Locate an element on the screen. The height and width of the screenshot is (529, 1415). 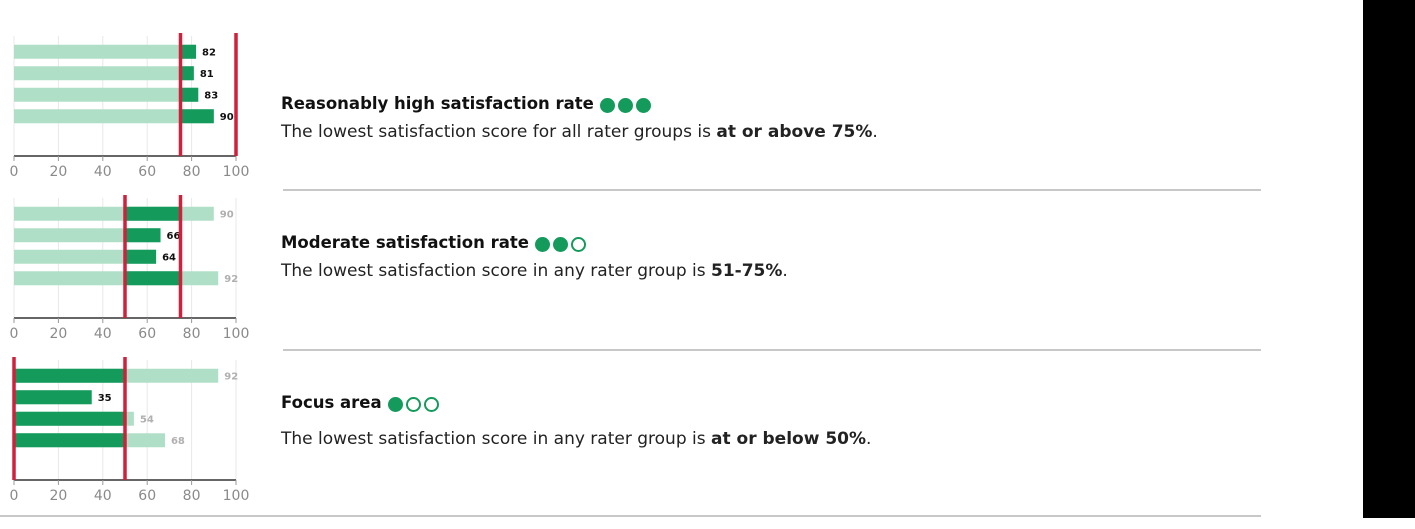
satisfaction-chart-focus: 92 35 54 68 0 20 40 60 80 100 is located at coordinates (130, 430).